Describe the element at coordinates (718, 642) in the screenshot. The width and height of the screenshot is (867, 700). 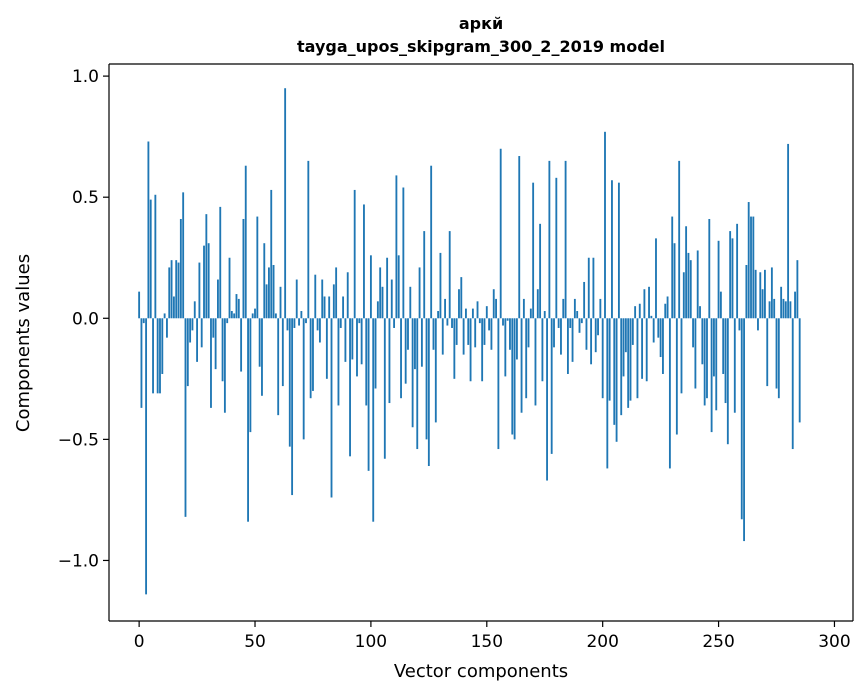
I see `x-tick-label: 250` at that location.